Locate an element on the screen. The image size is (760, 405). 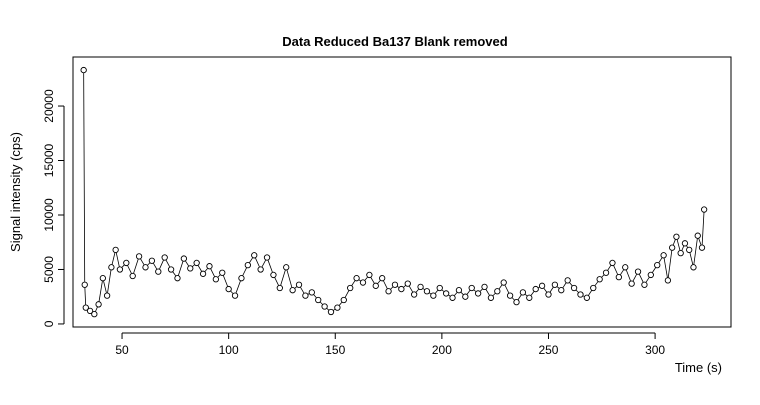
x-tick-label: 150 is located at coordinates (335, 350).